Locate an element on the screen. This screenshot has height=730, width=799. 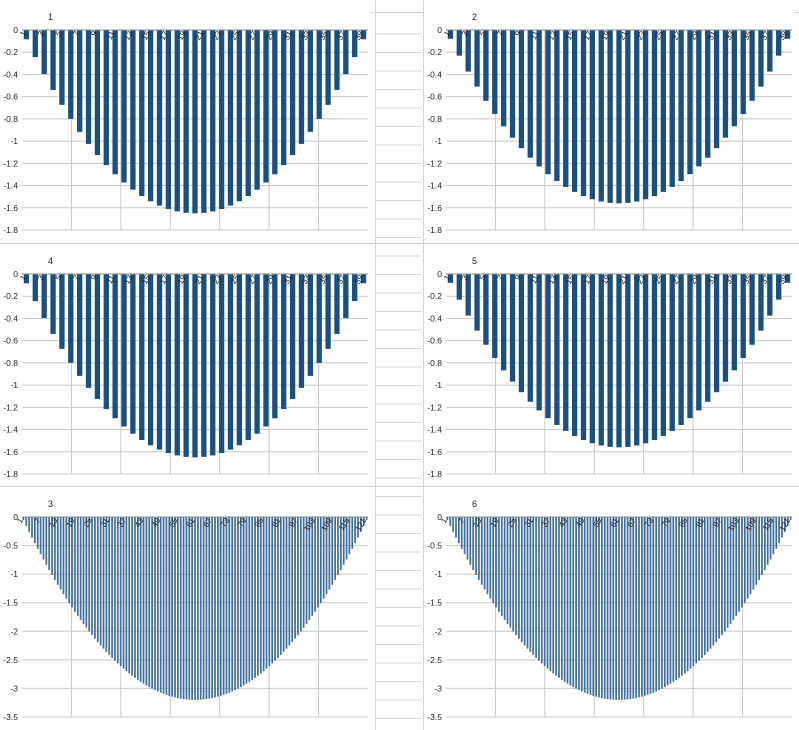
y-tick-label: -0.6 is located at coordinates (10, 341).